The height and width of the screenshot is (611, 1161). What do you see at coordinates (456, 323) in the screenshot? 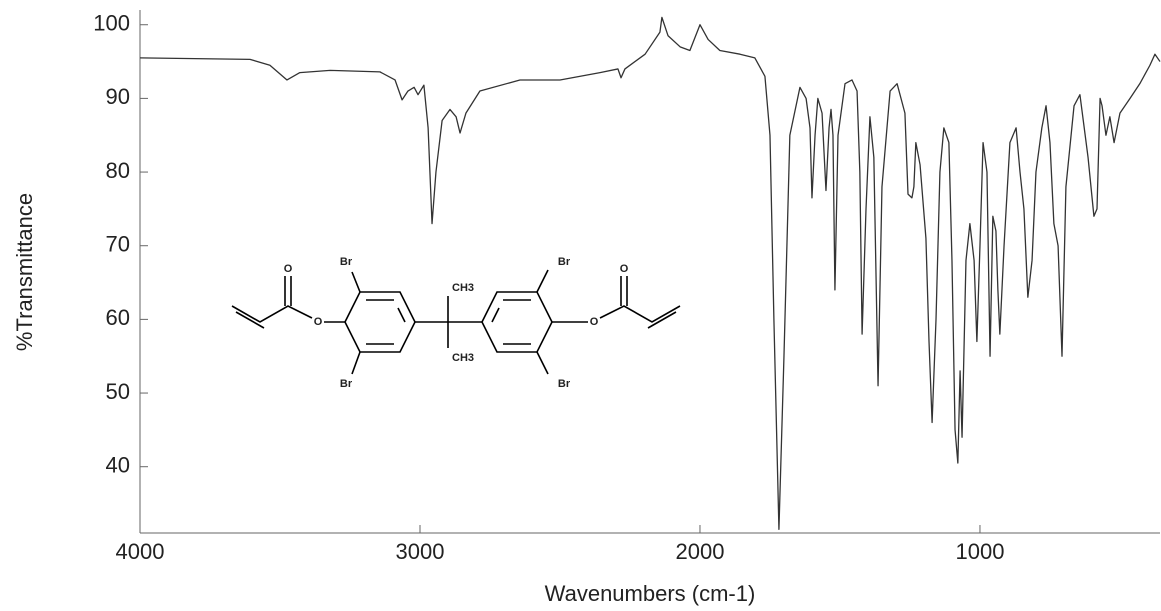
I see `structure: O Br Br O CH3 CH3 Br Br O O` at bounding box center [456, 323].